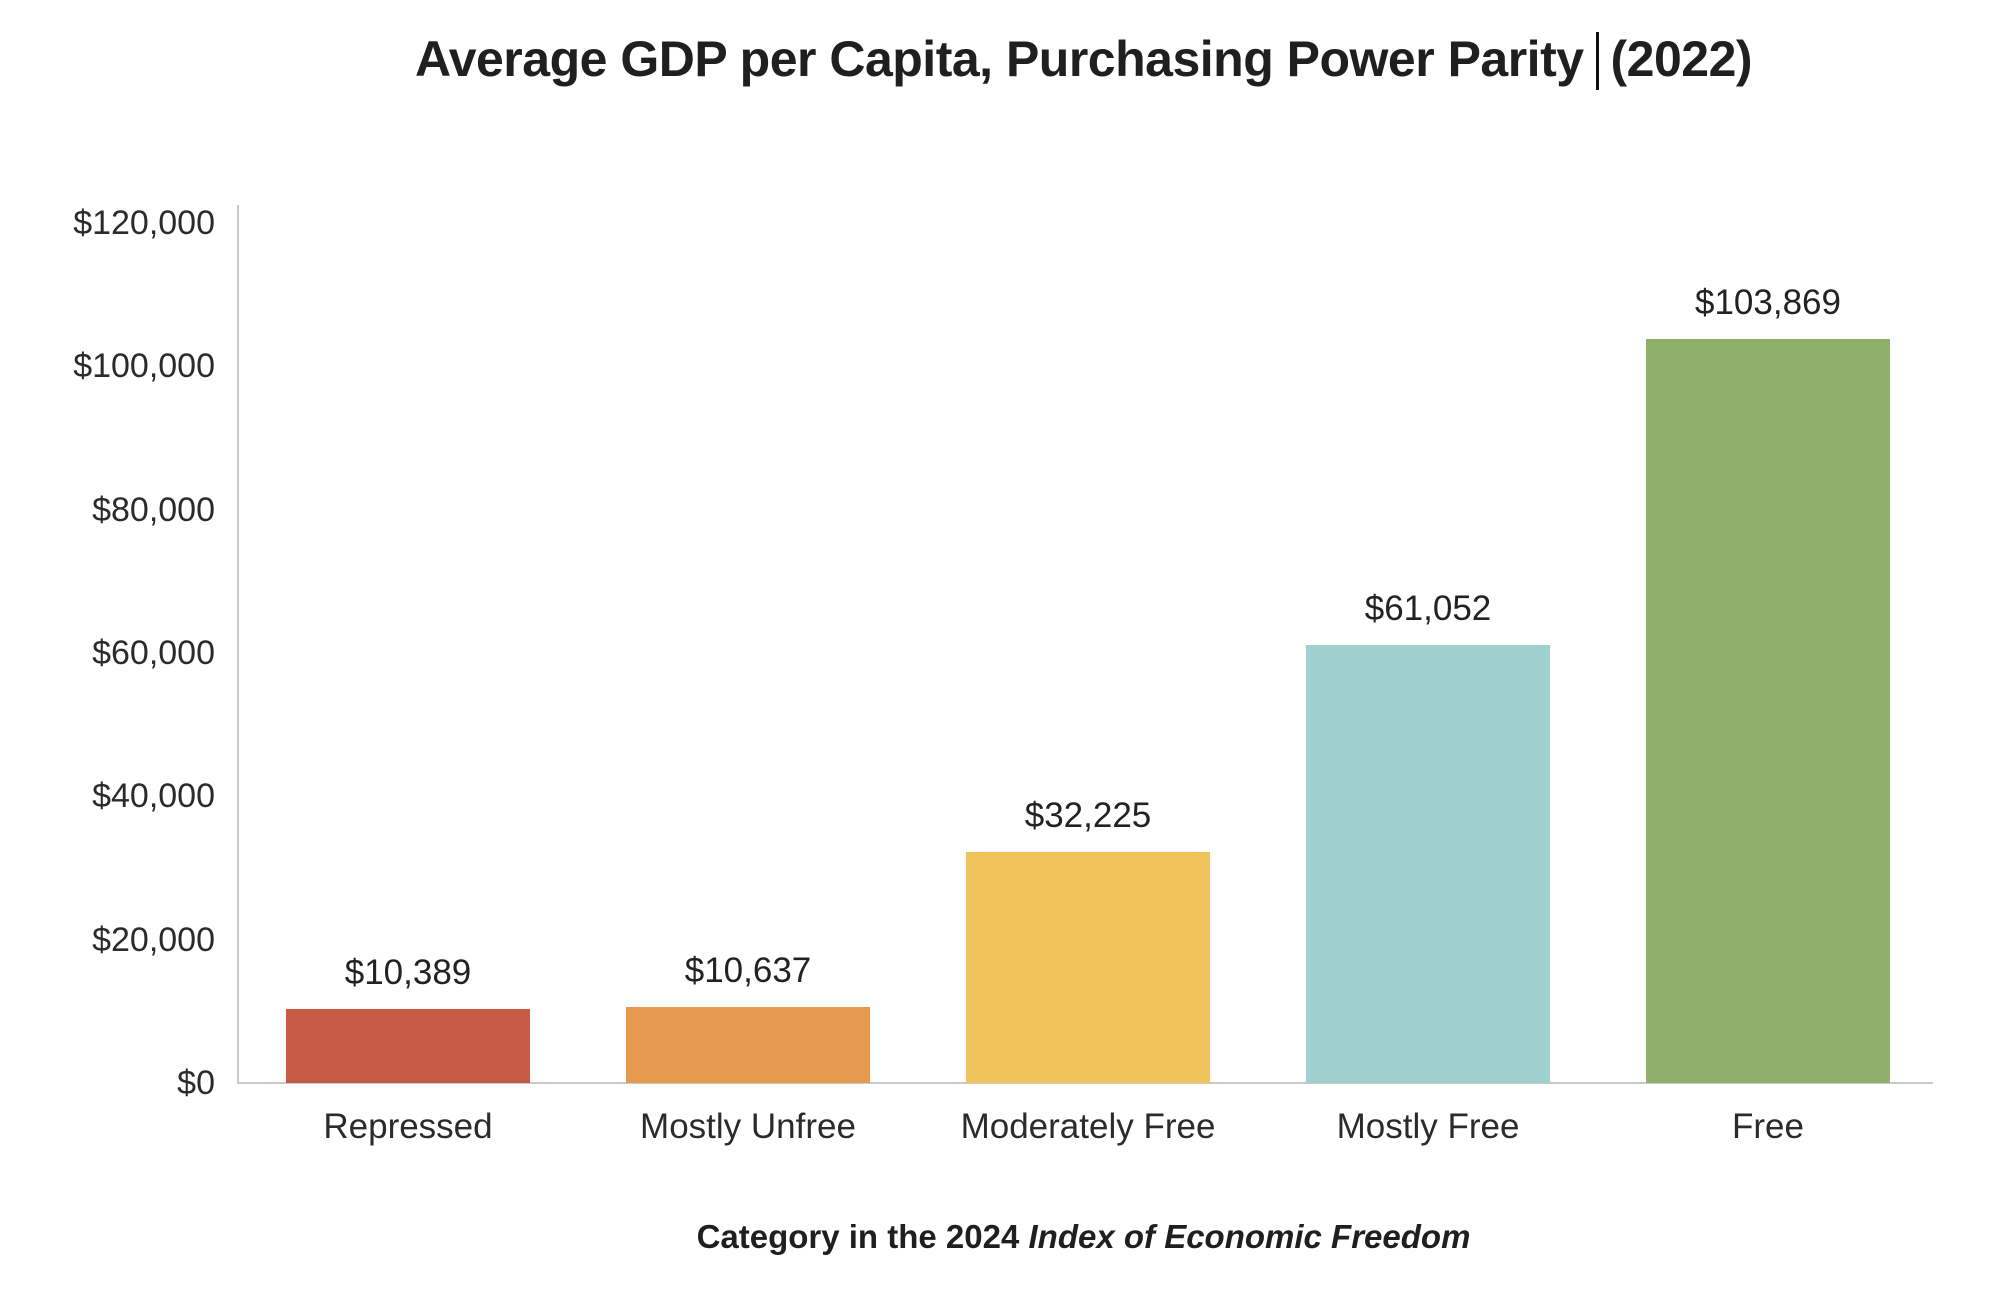 Image resolution: width=2000 pixels, height=1314 pixels. I want to click on x-axis-line, so click(1085, 1083).